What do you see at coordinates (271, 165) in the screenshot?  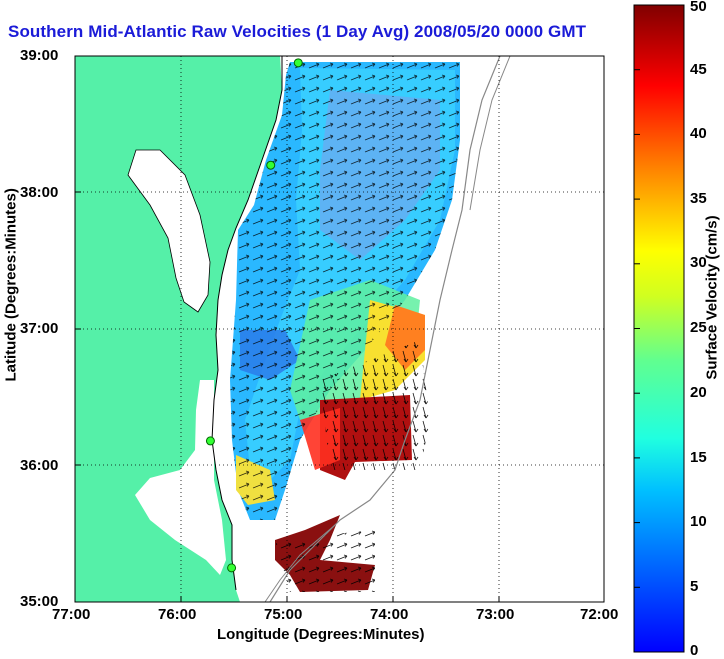 I see `delmarva-station` at bounding box center [271, 165].